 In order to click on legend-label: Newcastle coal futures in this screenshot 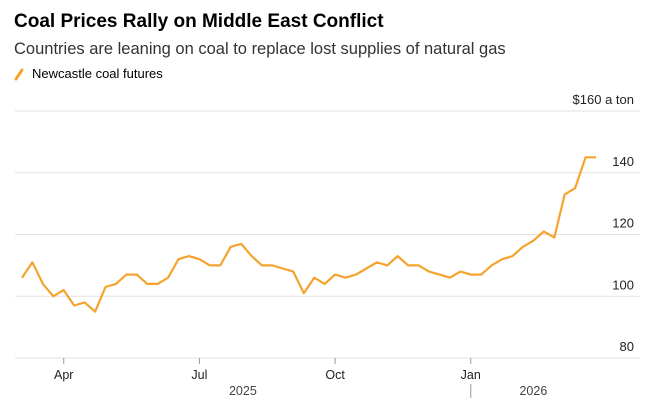, I will do `click(97, 73)`.